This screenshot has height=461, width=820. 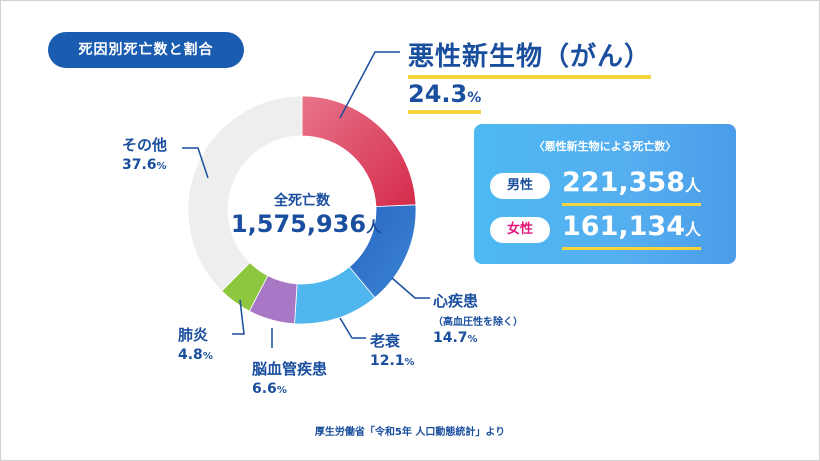 What do you see at coordinates (410, 432) in the screenshot?
I see `source-note: 厚生労働省「令和5年 人口動態統計」より` at bounding box center [410, 432].